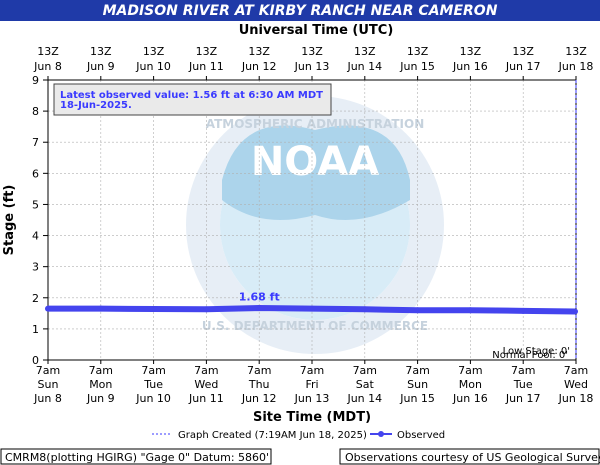 This screenshot has height=465, width=600. I want to click on y-tick-label: 7, so click(35, 142).